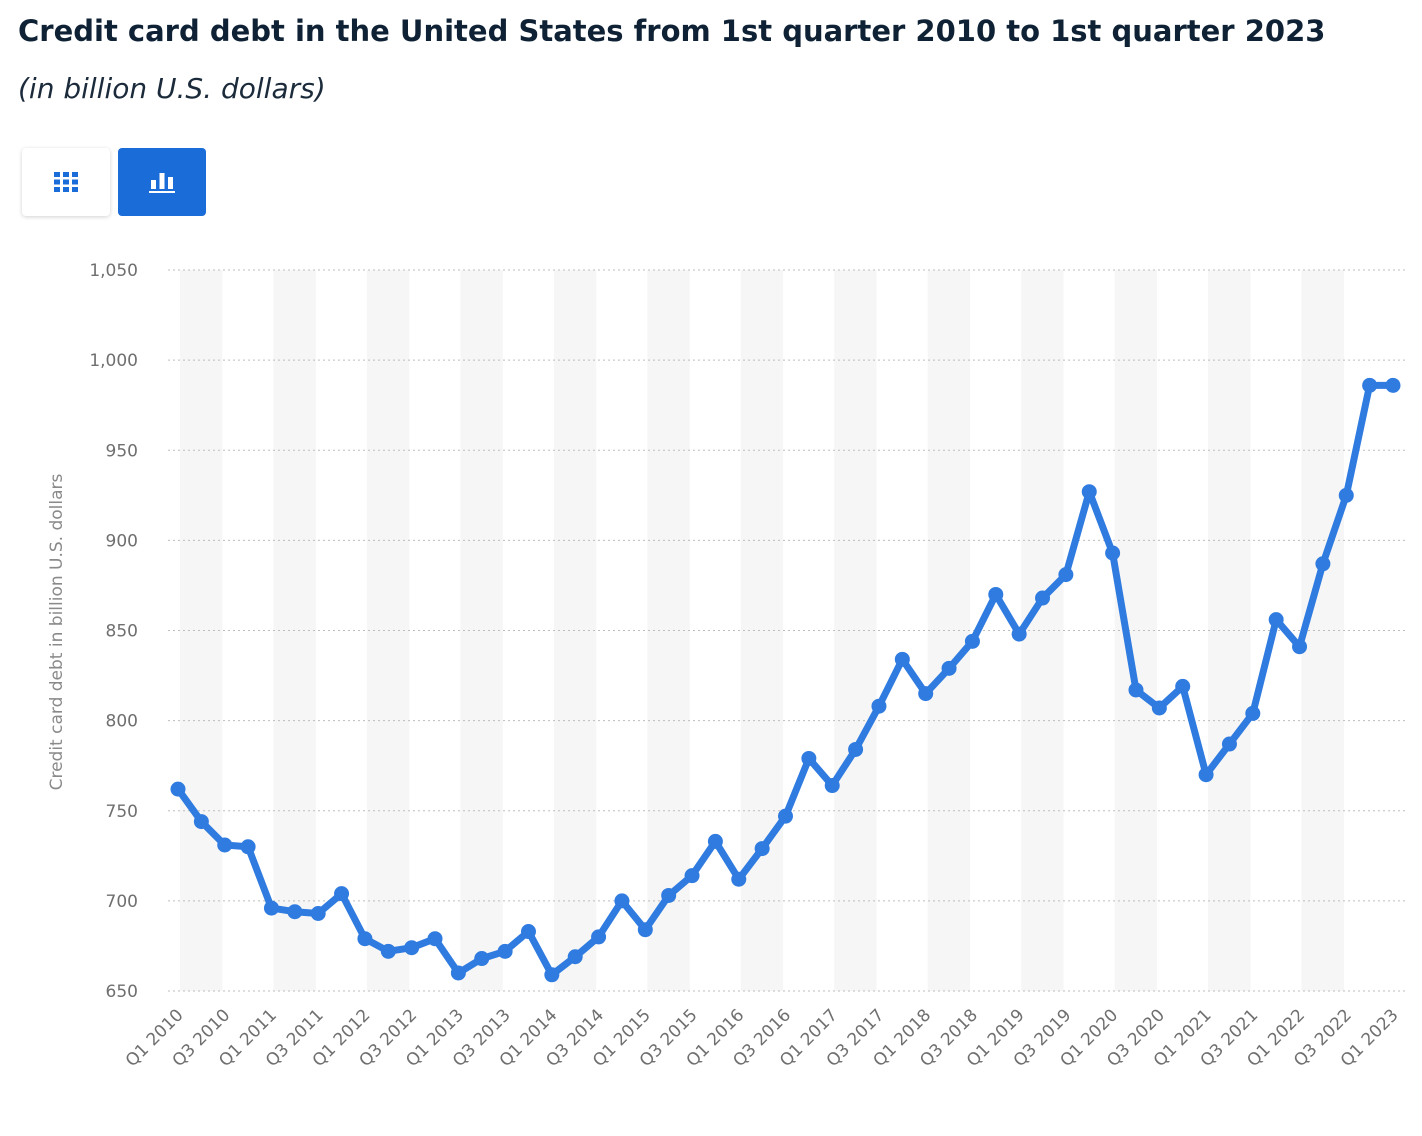 The width and height of the screenshot is (1422, 1136). I want to click on chart-subtitle: (in billion U.S. dollars), so click(172, 88).